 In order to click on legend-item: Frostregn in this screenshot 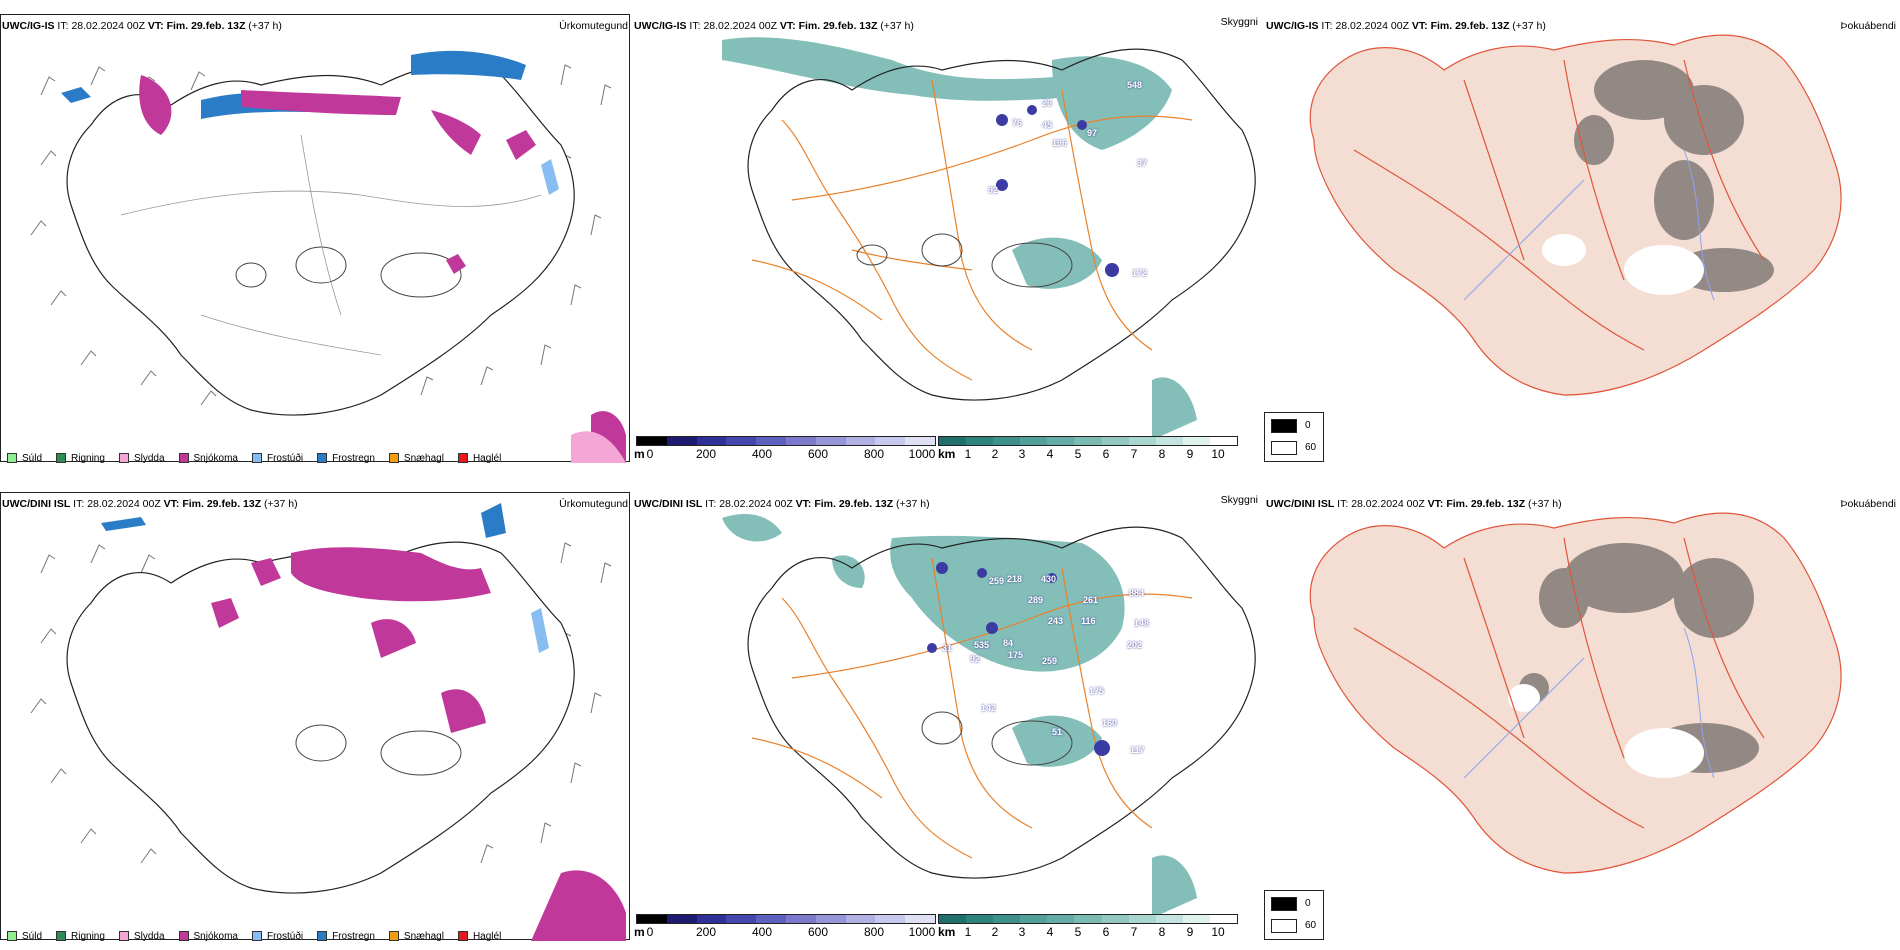, I will do `click(346, 458)`.